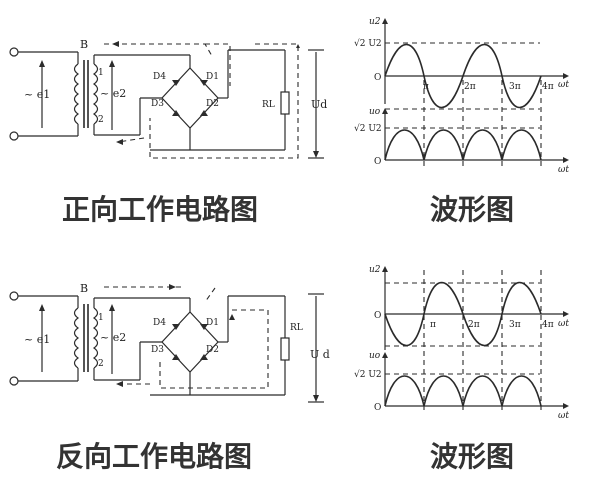 This screenshot has width=596, height=500. I want to click on forward-current-path, so click(201, 101).